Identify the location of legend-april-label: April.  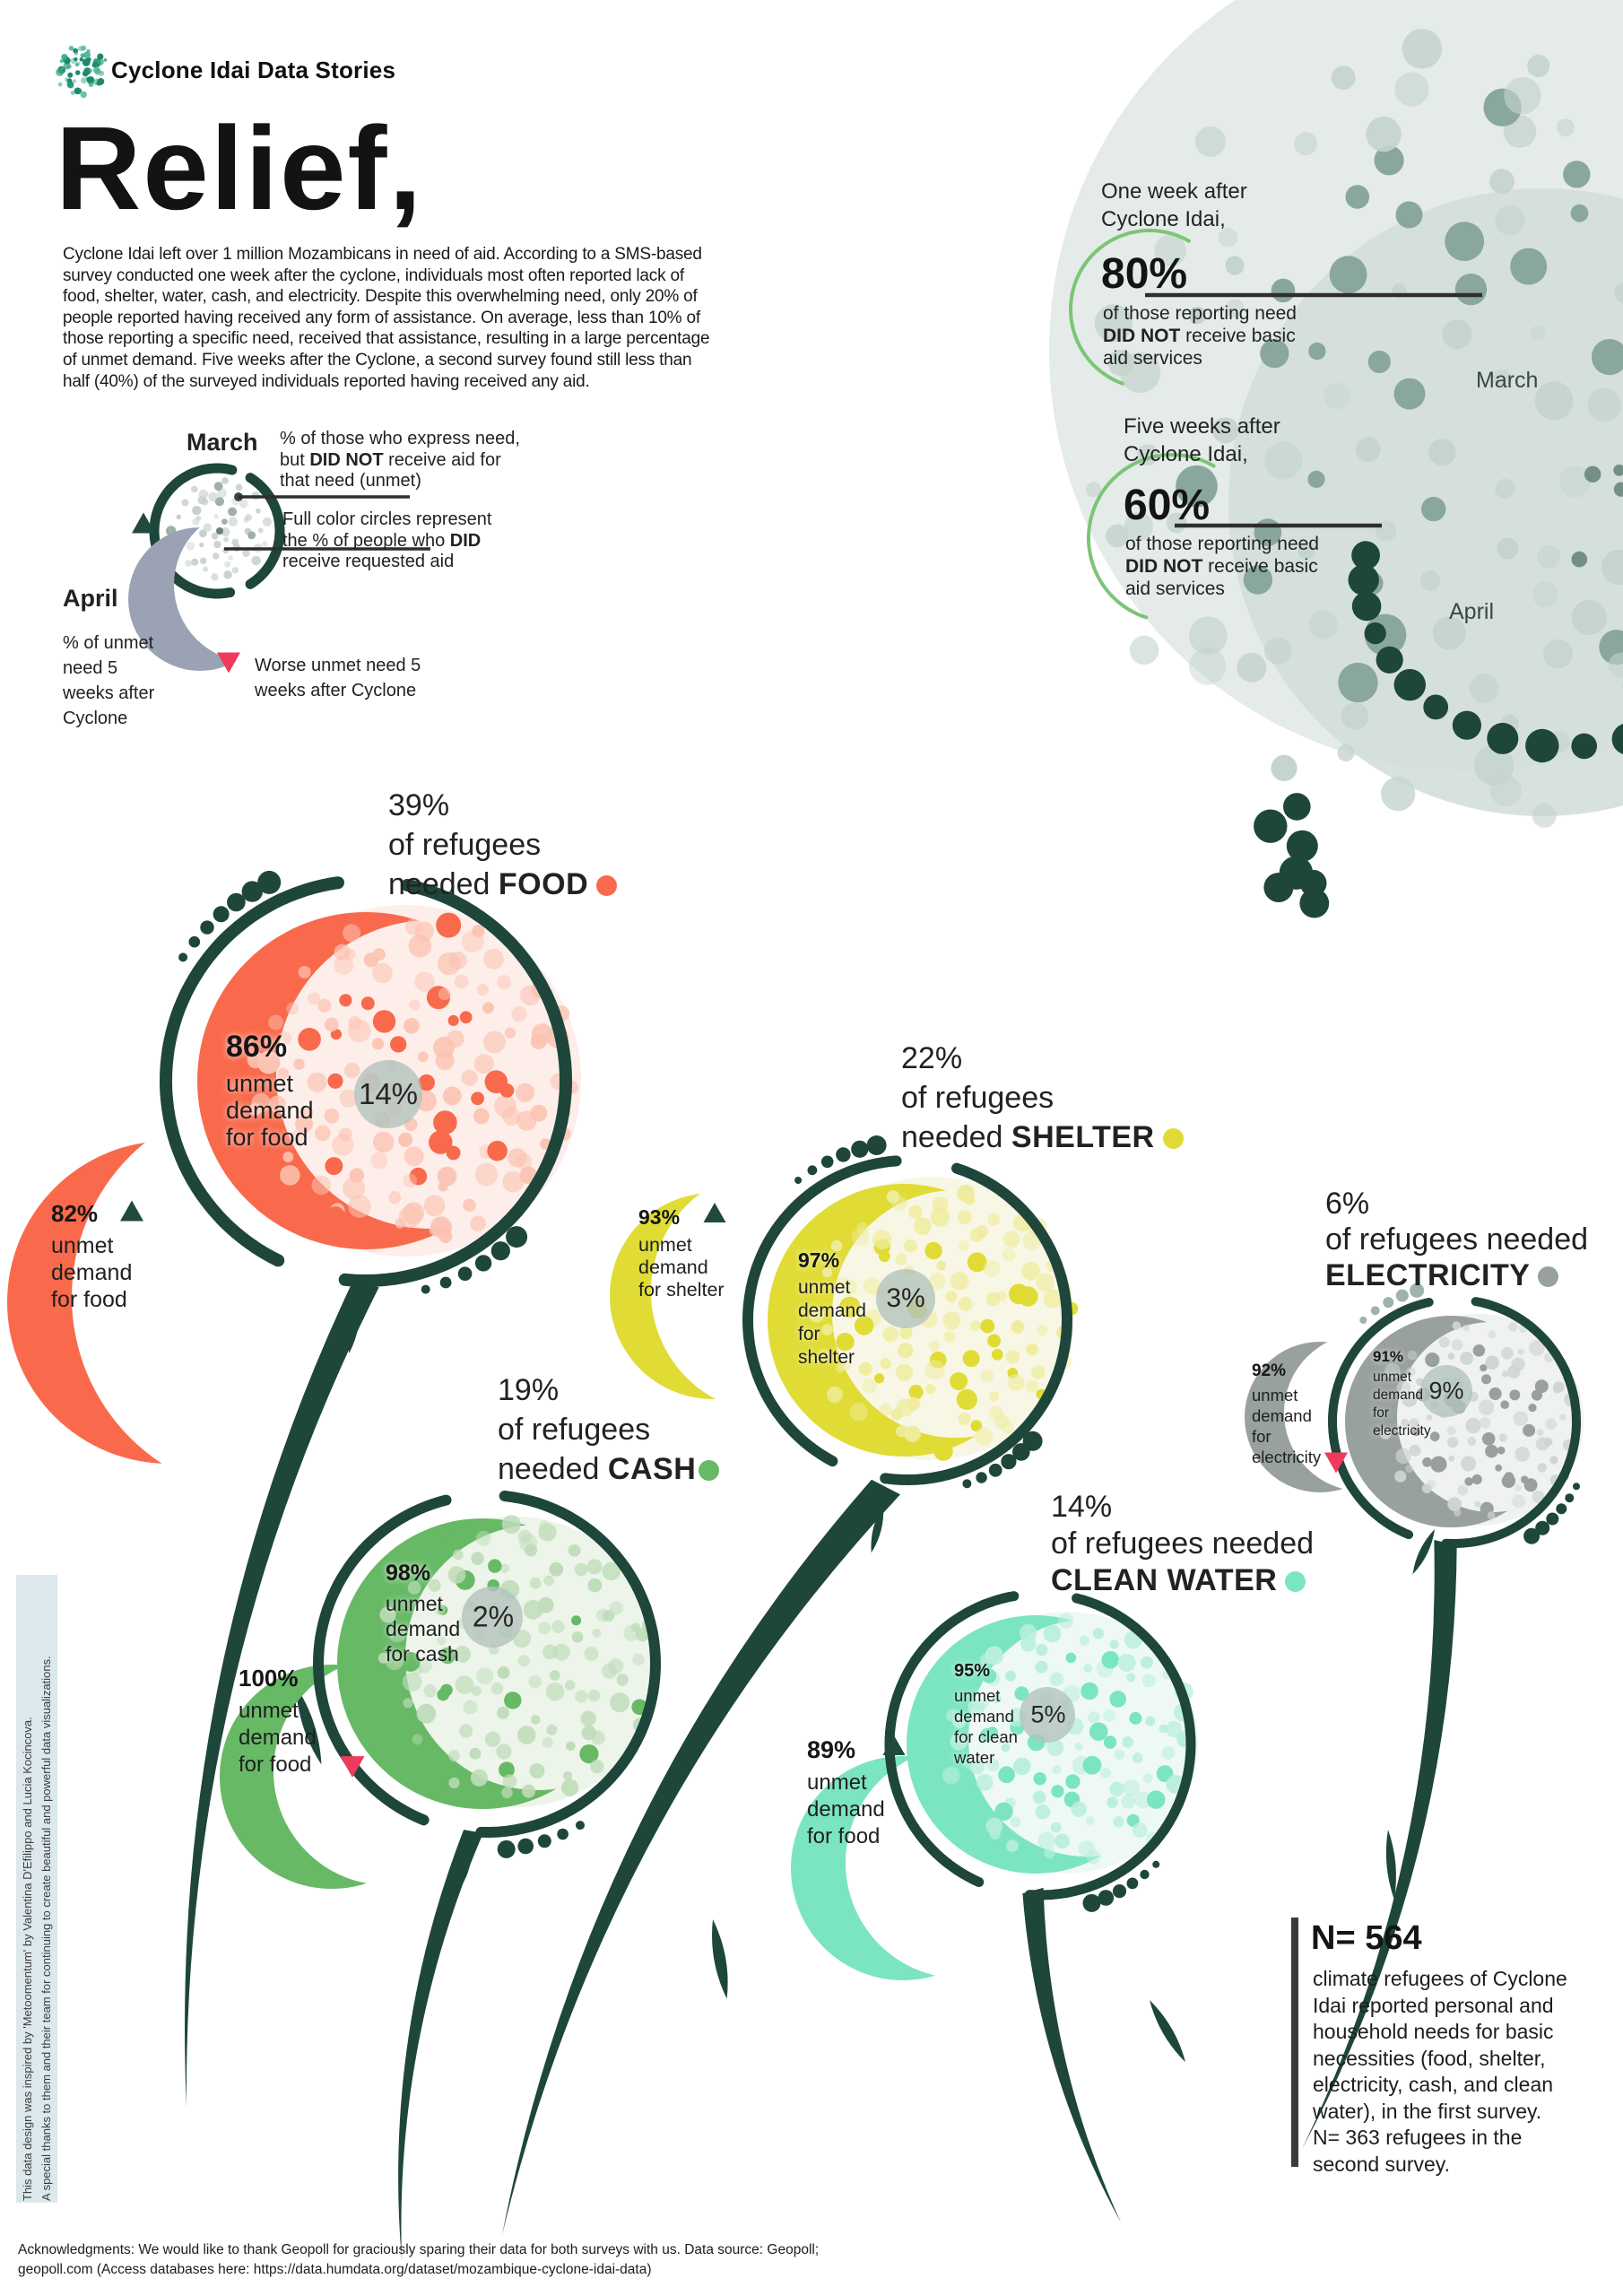
(90, 598).